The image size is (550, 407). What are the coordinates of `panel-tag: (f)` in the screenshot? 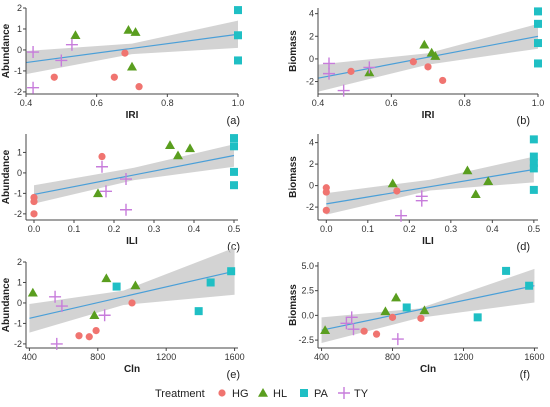 It's located at (525, 375).